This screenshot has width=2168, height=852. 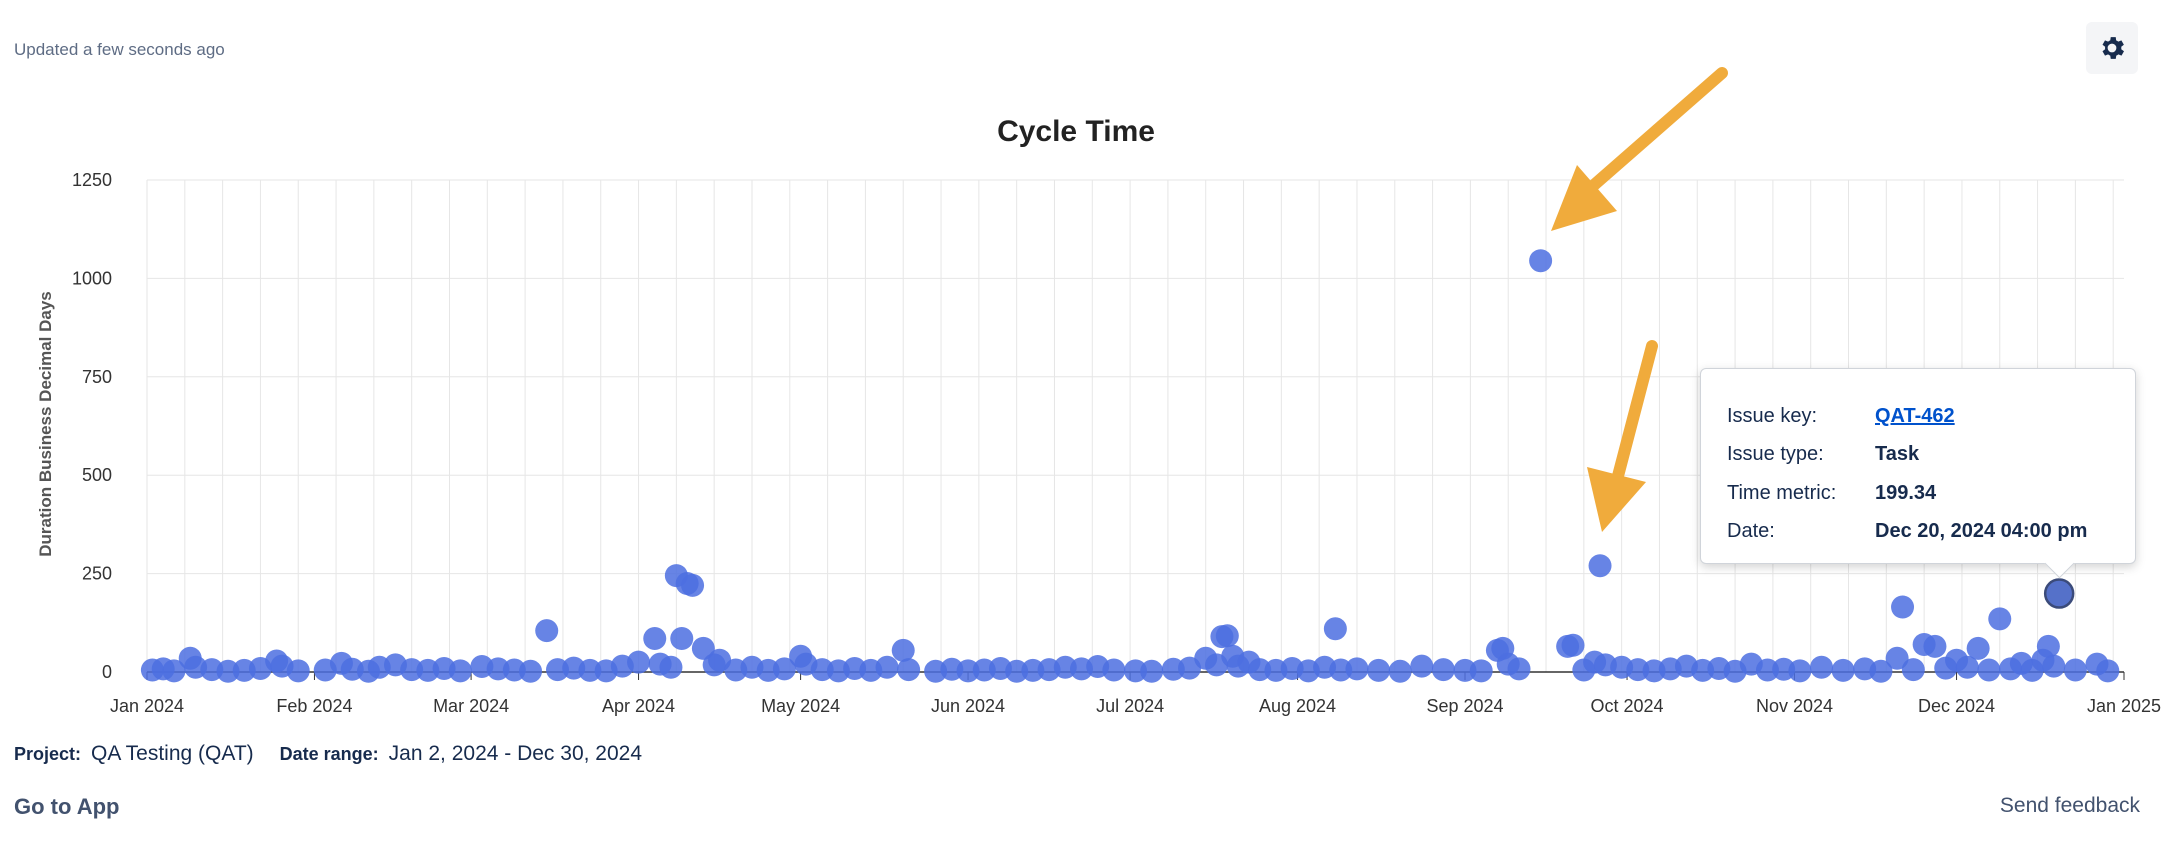 What do you see at coordinates (97, 475) in the screenshot?
I see `y-tick-label: 500` at bounding box center [97, 475].